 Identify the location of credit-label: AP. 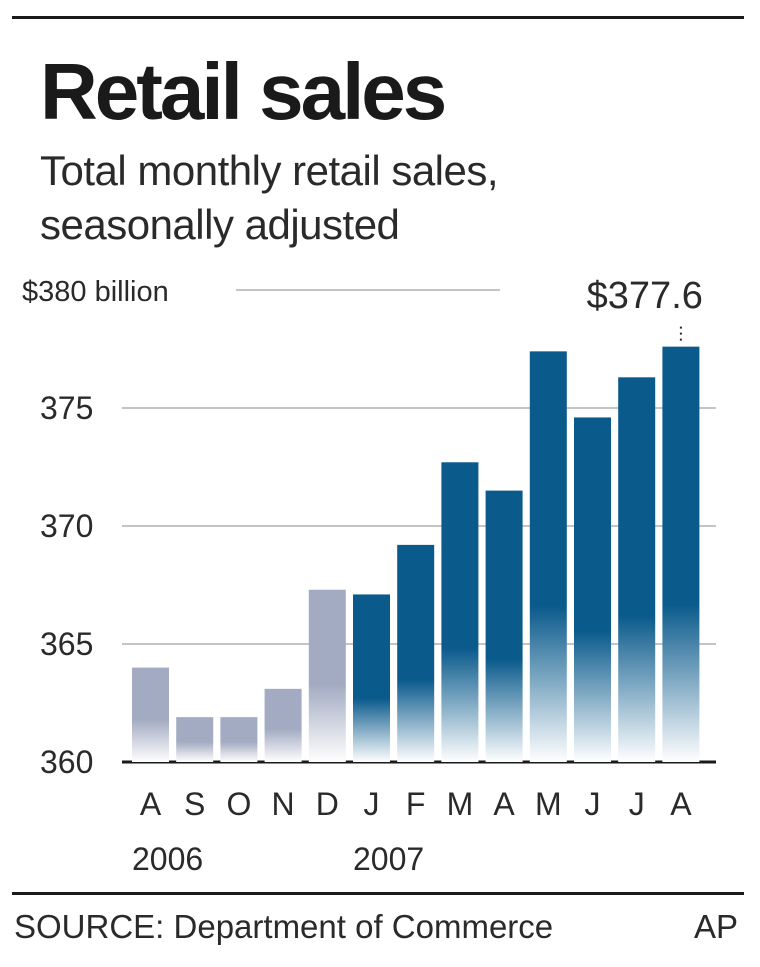
(716, 926).